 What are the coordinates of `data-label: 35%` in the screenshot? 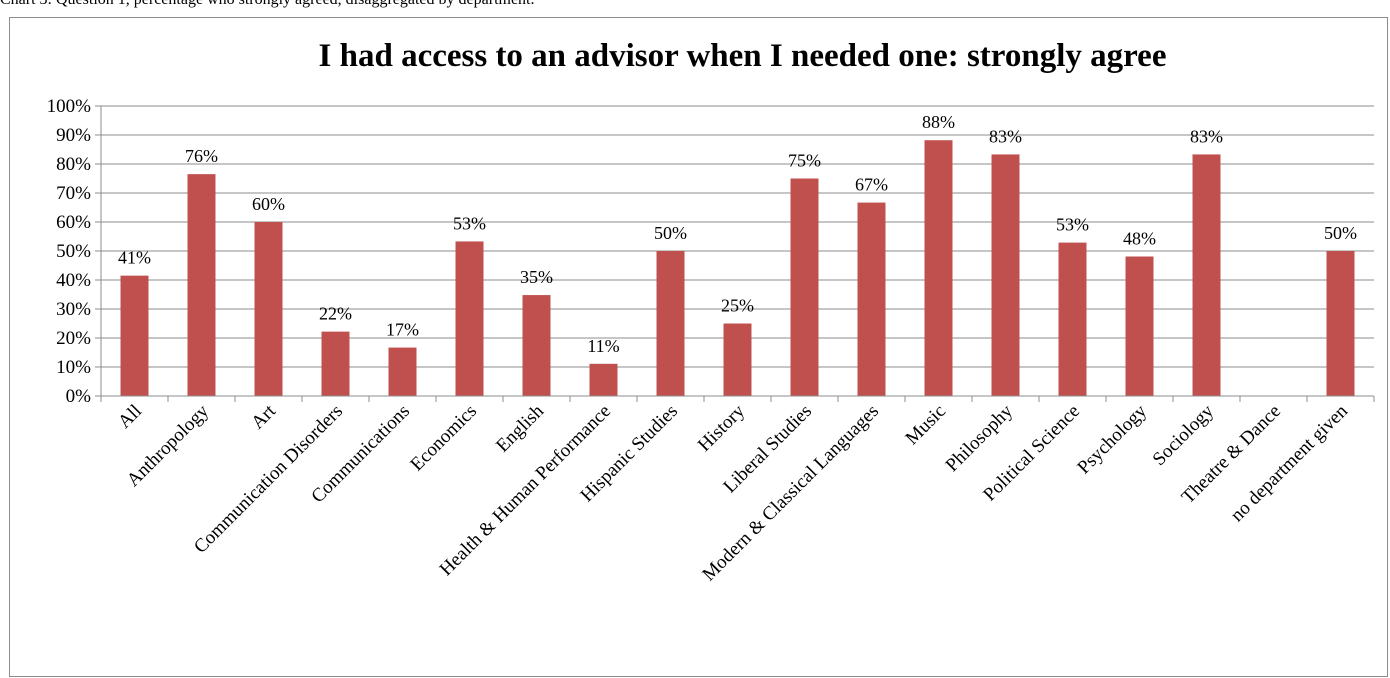 It's located at (536, 277).